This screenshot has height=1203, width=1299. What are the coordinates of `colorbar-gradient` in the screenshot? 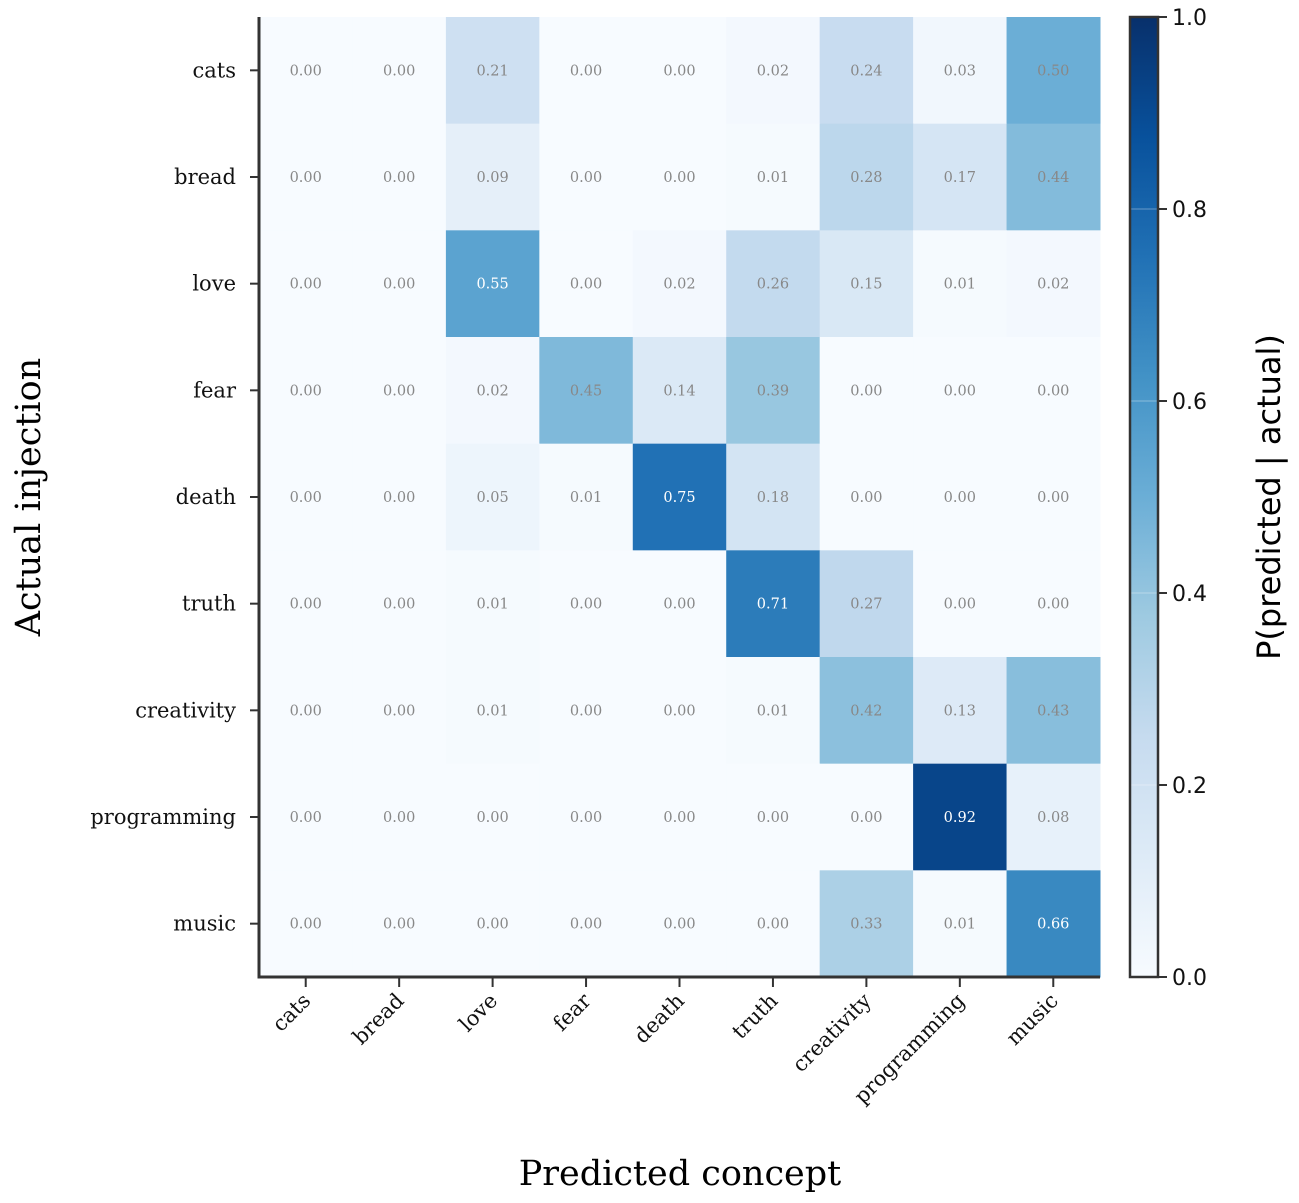 It's located at (1144, 497).